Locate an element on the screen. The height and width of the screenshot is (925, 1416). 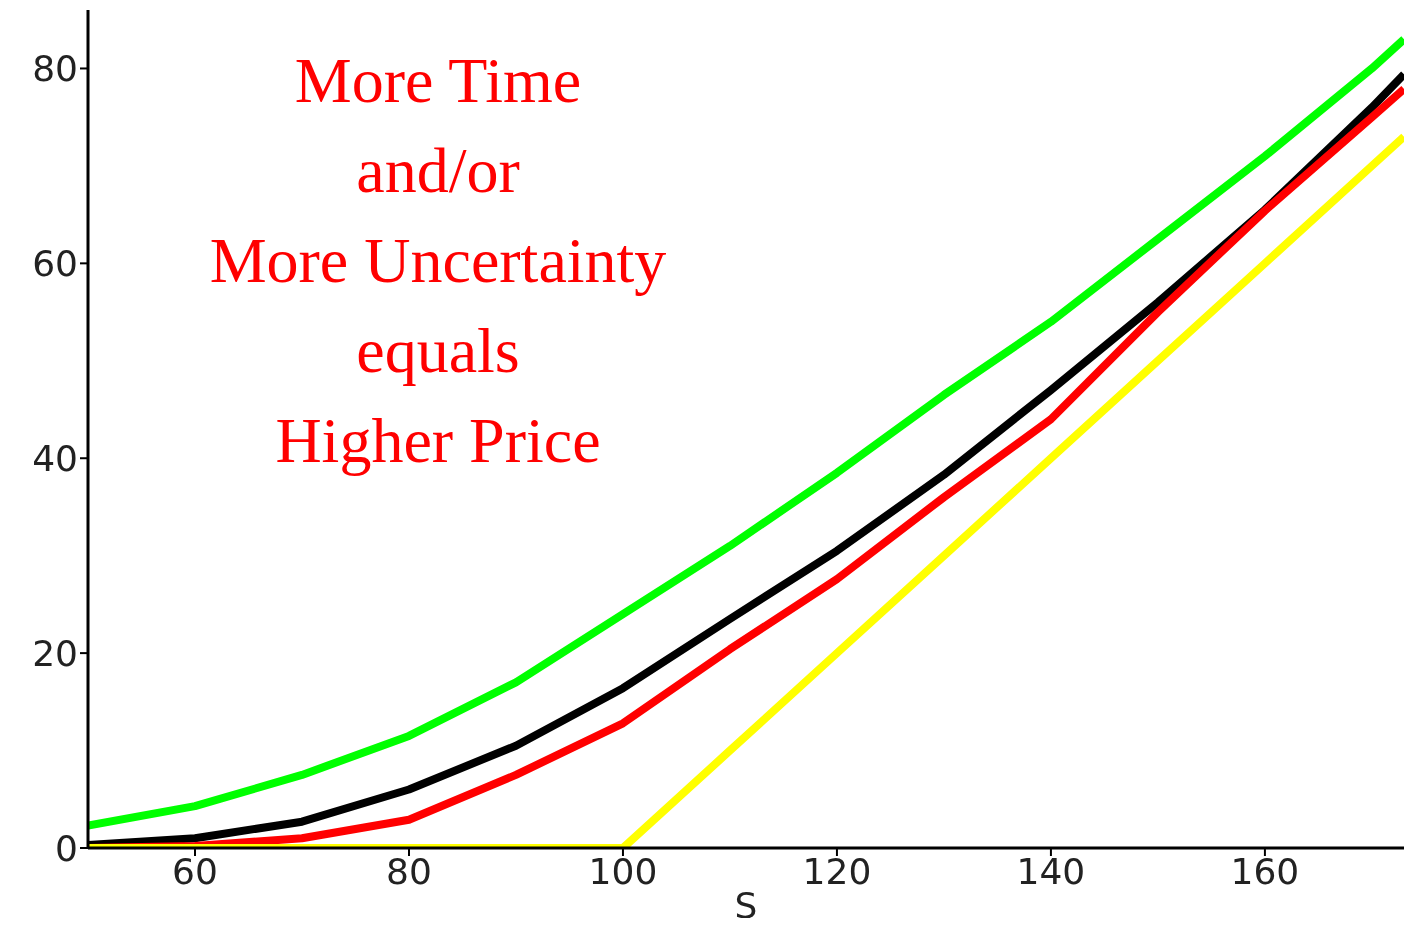
x-tick-label: 80 is located at coordinates (409, 871).